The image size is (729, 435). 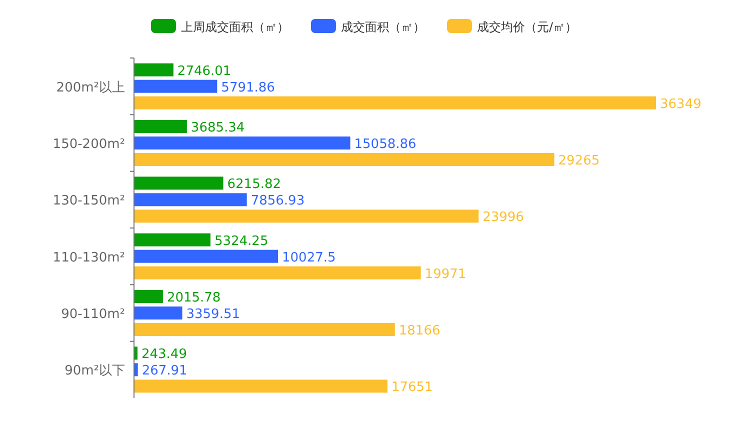 I want to click on data-label: 18166, so click(x=419, y=331).